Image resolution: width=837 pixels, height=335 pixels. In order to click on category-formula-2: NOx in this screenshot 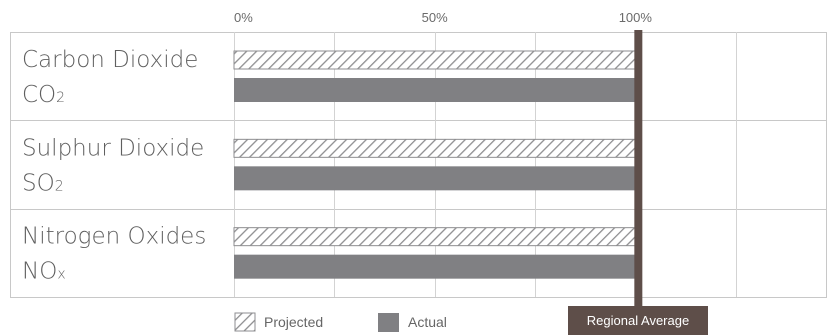, I will do `click(44, 272)`.